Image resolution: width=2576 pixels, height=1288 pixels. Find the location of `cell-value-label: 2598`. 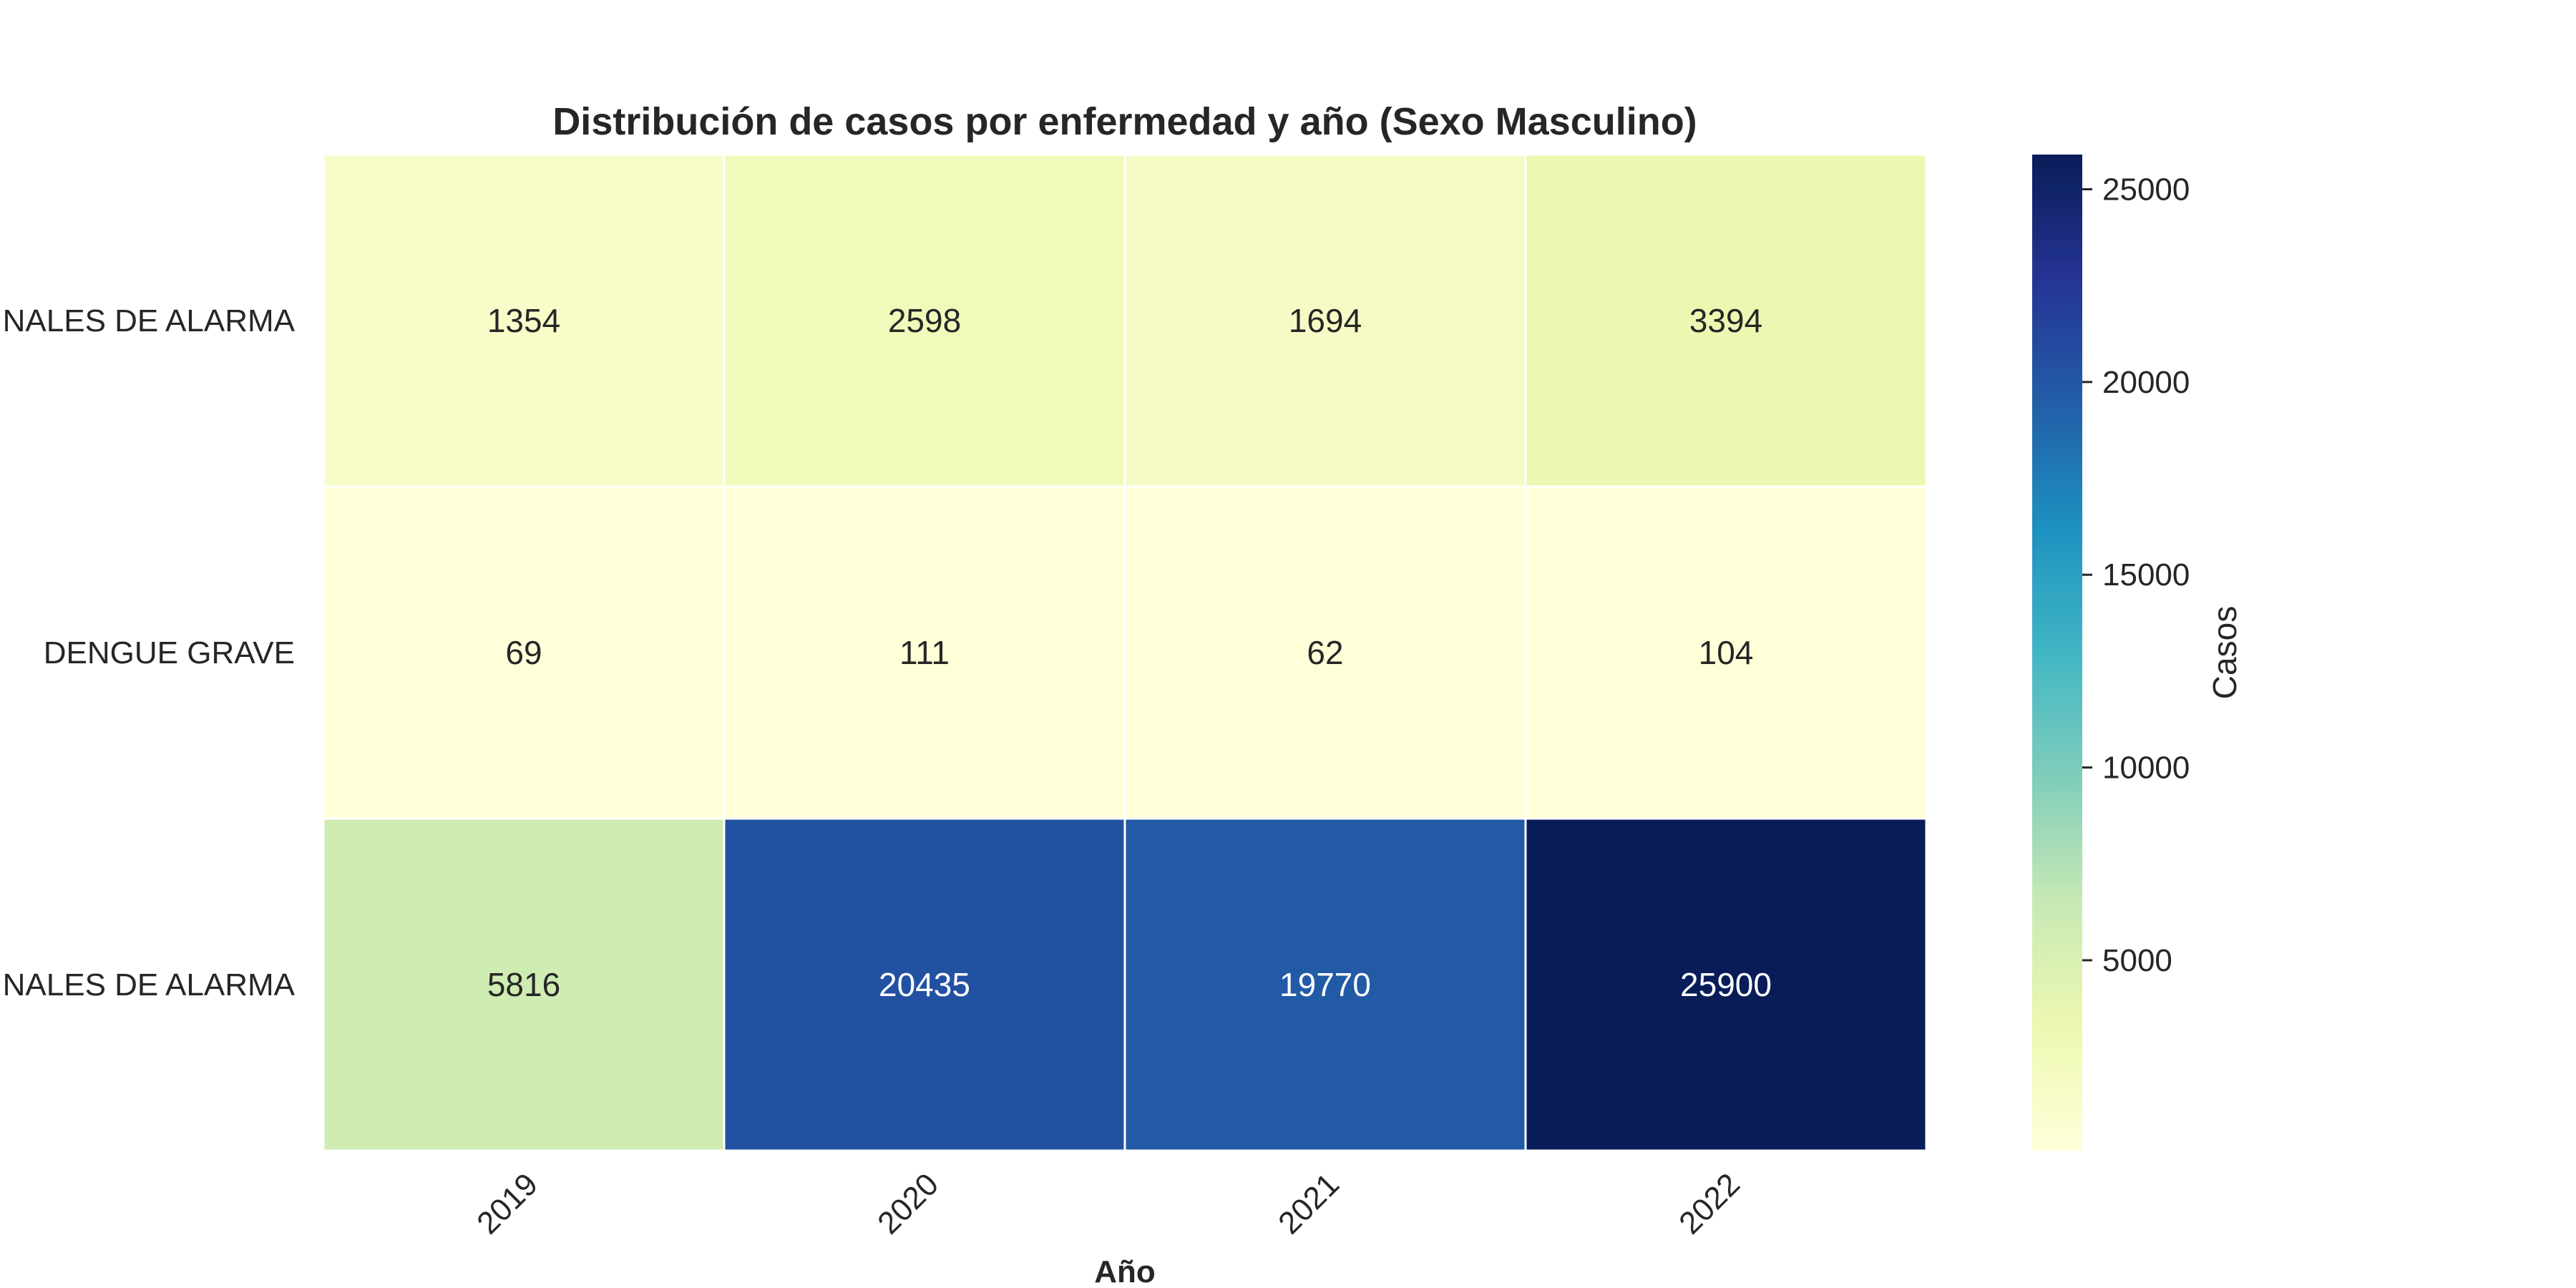

cell-value-label: 2598 is located at coordinates (924, 320).